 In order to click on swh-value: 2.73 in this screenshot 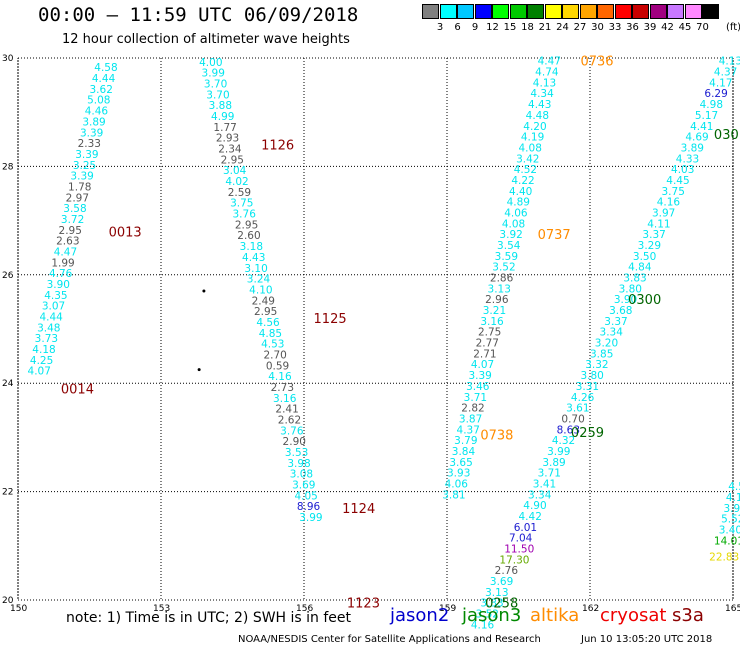, I will do `click(282, 388)`.